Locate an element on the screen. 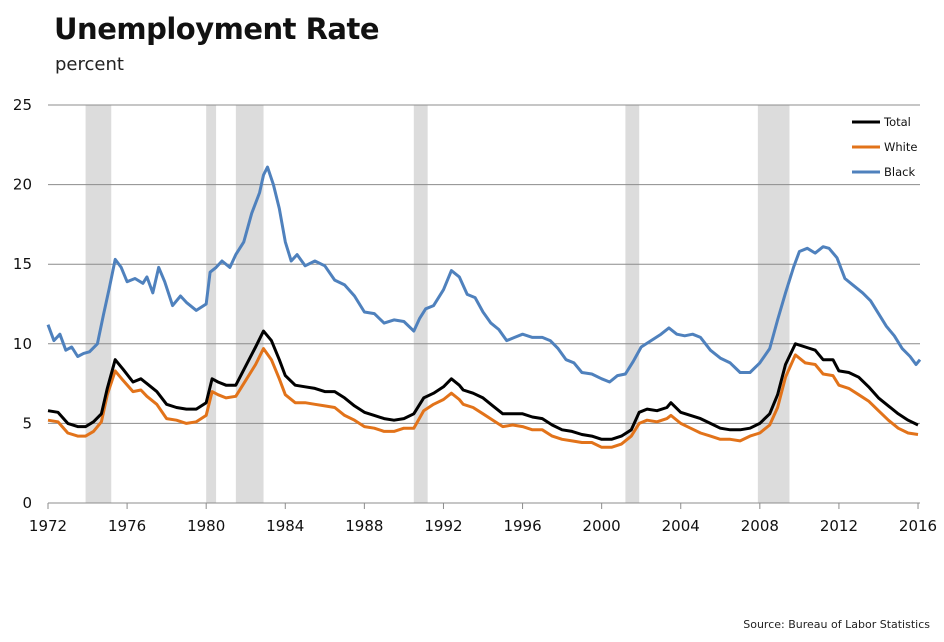 This screenshot has height=642, width=944. legend-label: White is located at coordinates (900, 147).